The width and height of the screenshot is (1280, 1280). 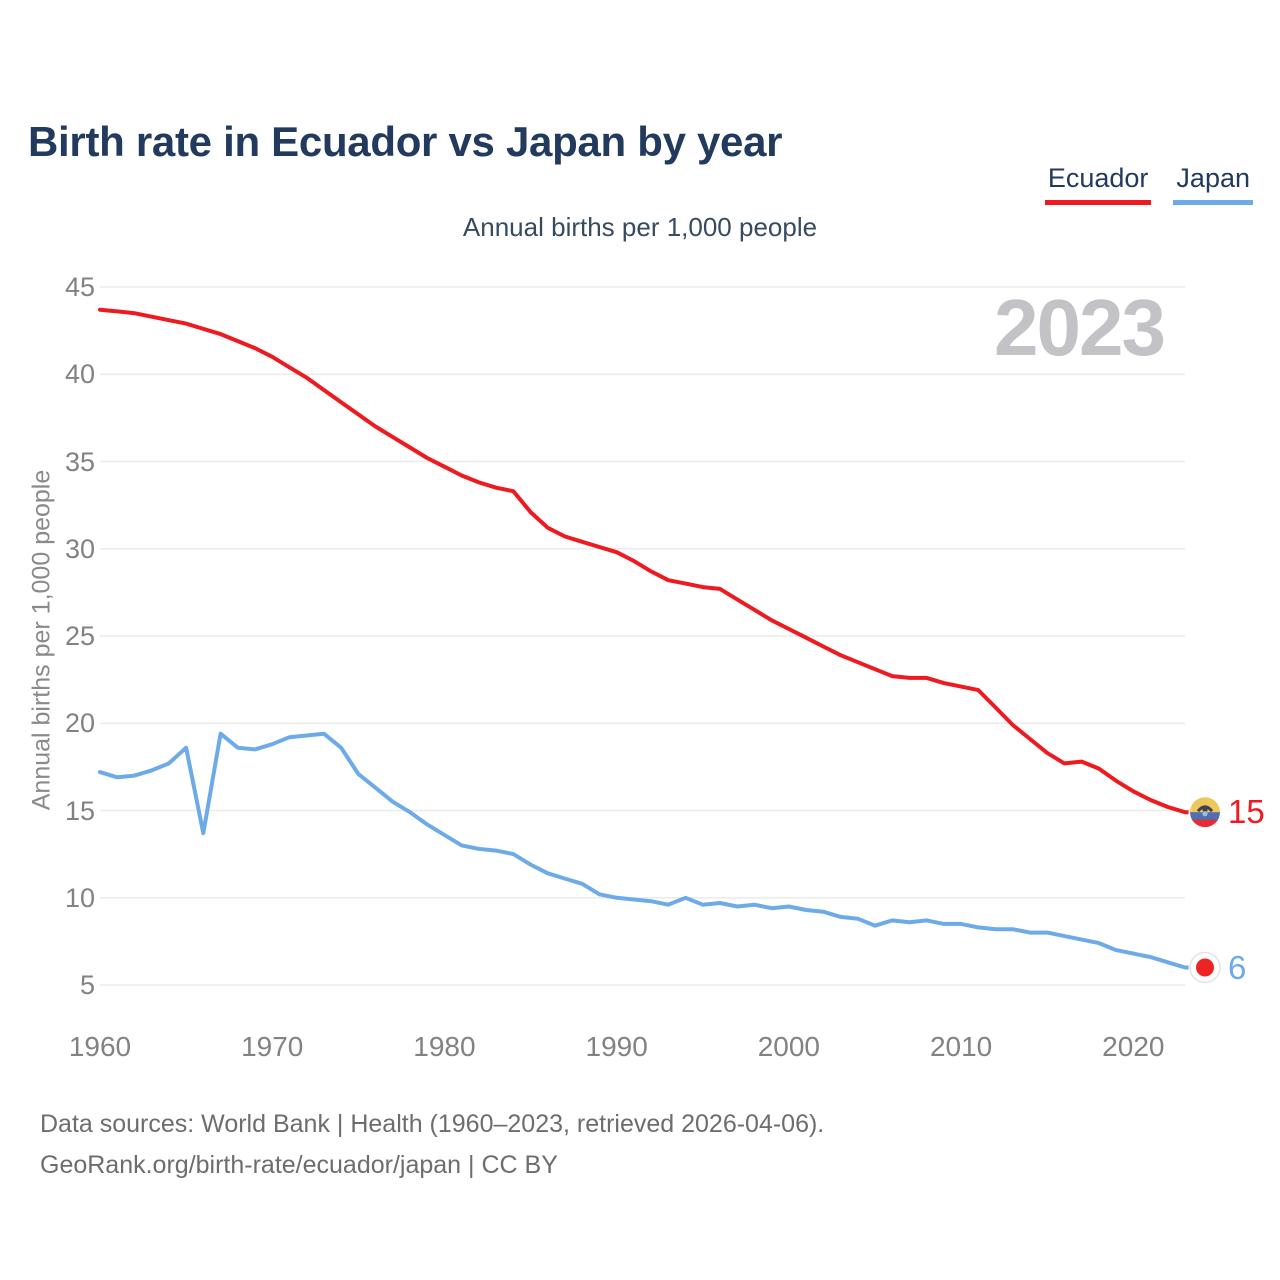 I want to click on y-tick-label: 40, so click(x=79, y=374).